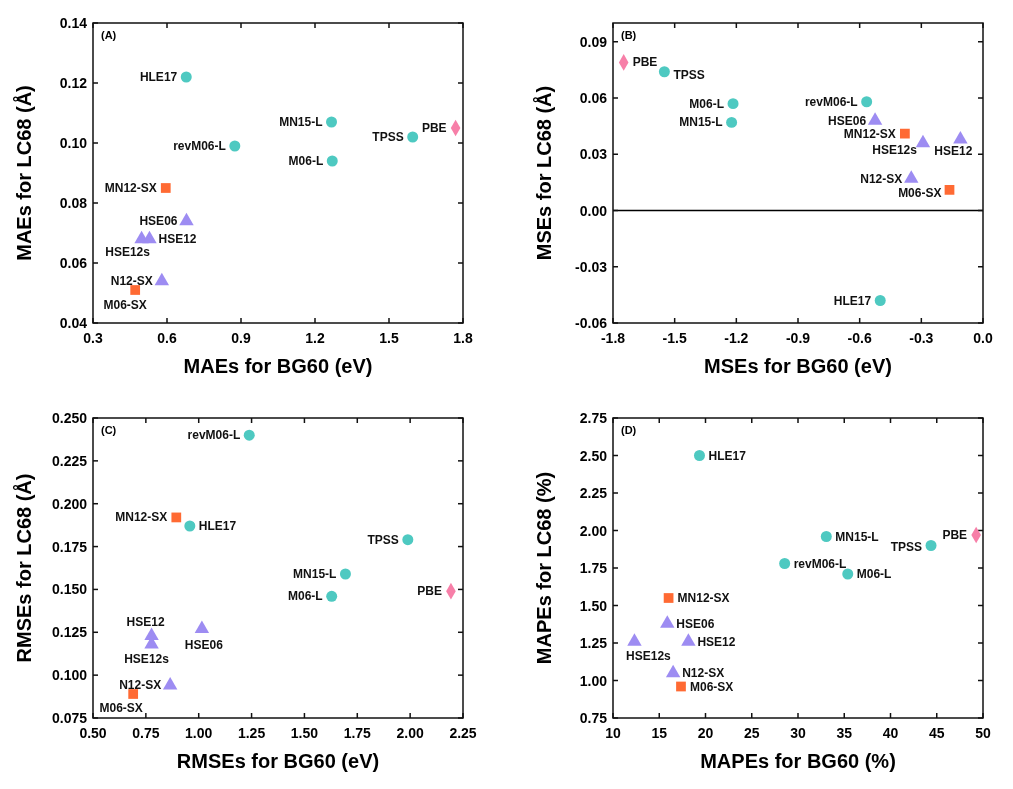 The width and height of the screenshot is (1013, 789). I want to click on x-tick-label: -1.8, so click(613, 338).